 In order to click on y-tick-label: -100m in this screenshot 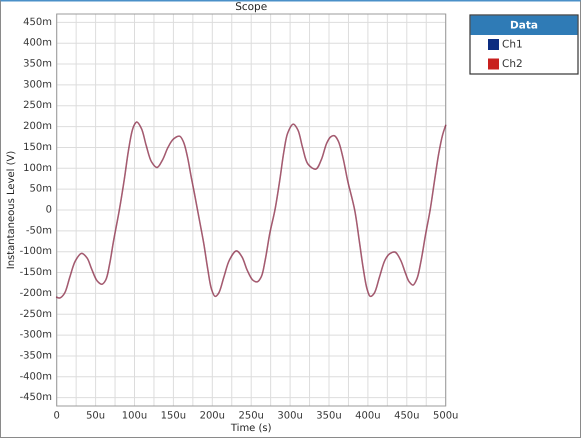, I will do `click(36, 252)`.